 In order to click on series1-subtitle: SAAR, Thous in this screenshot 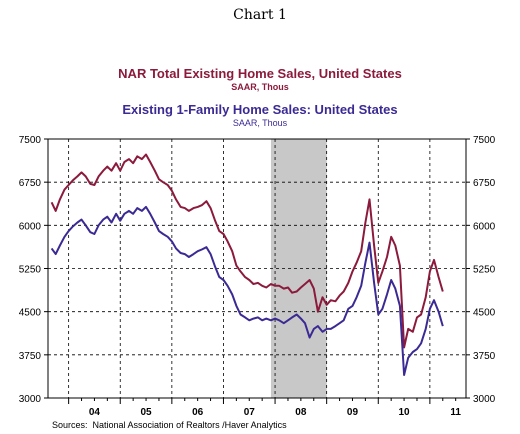, I will do `click(260, 87)`.